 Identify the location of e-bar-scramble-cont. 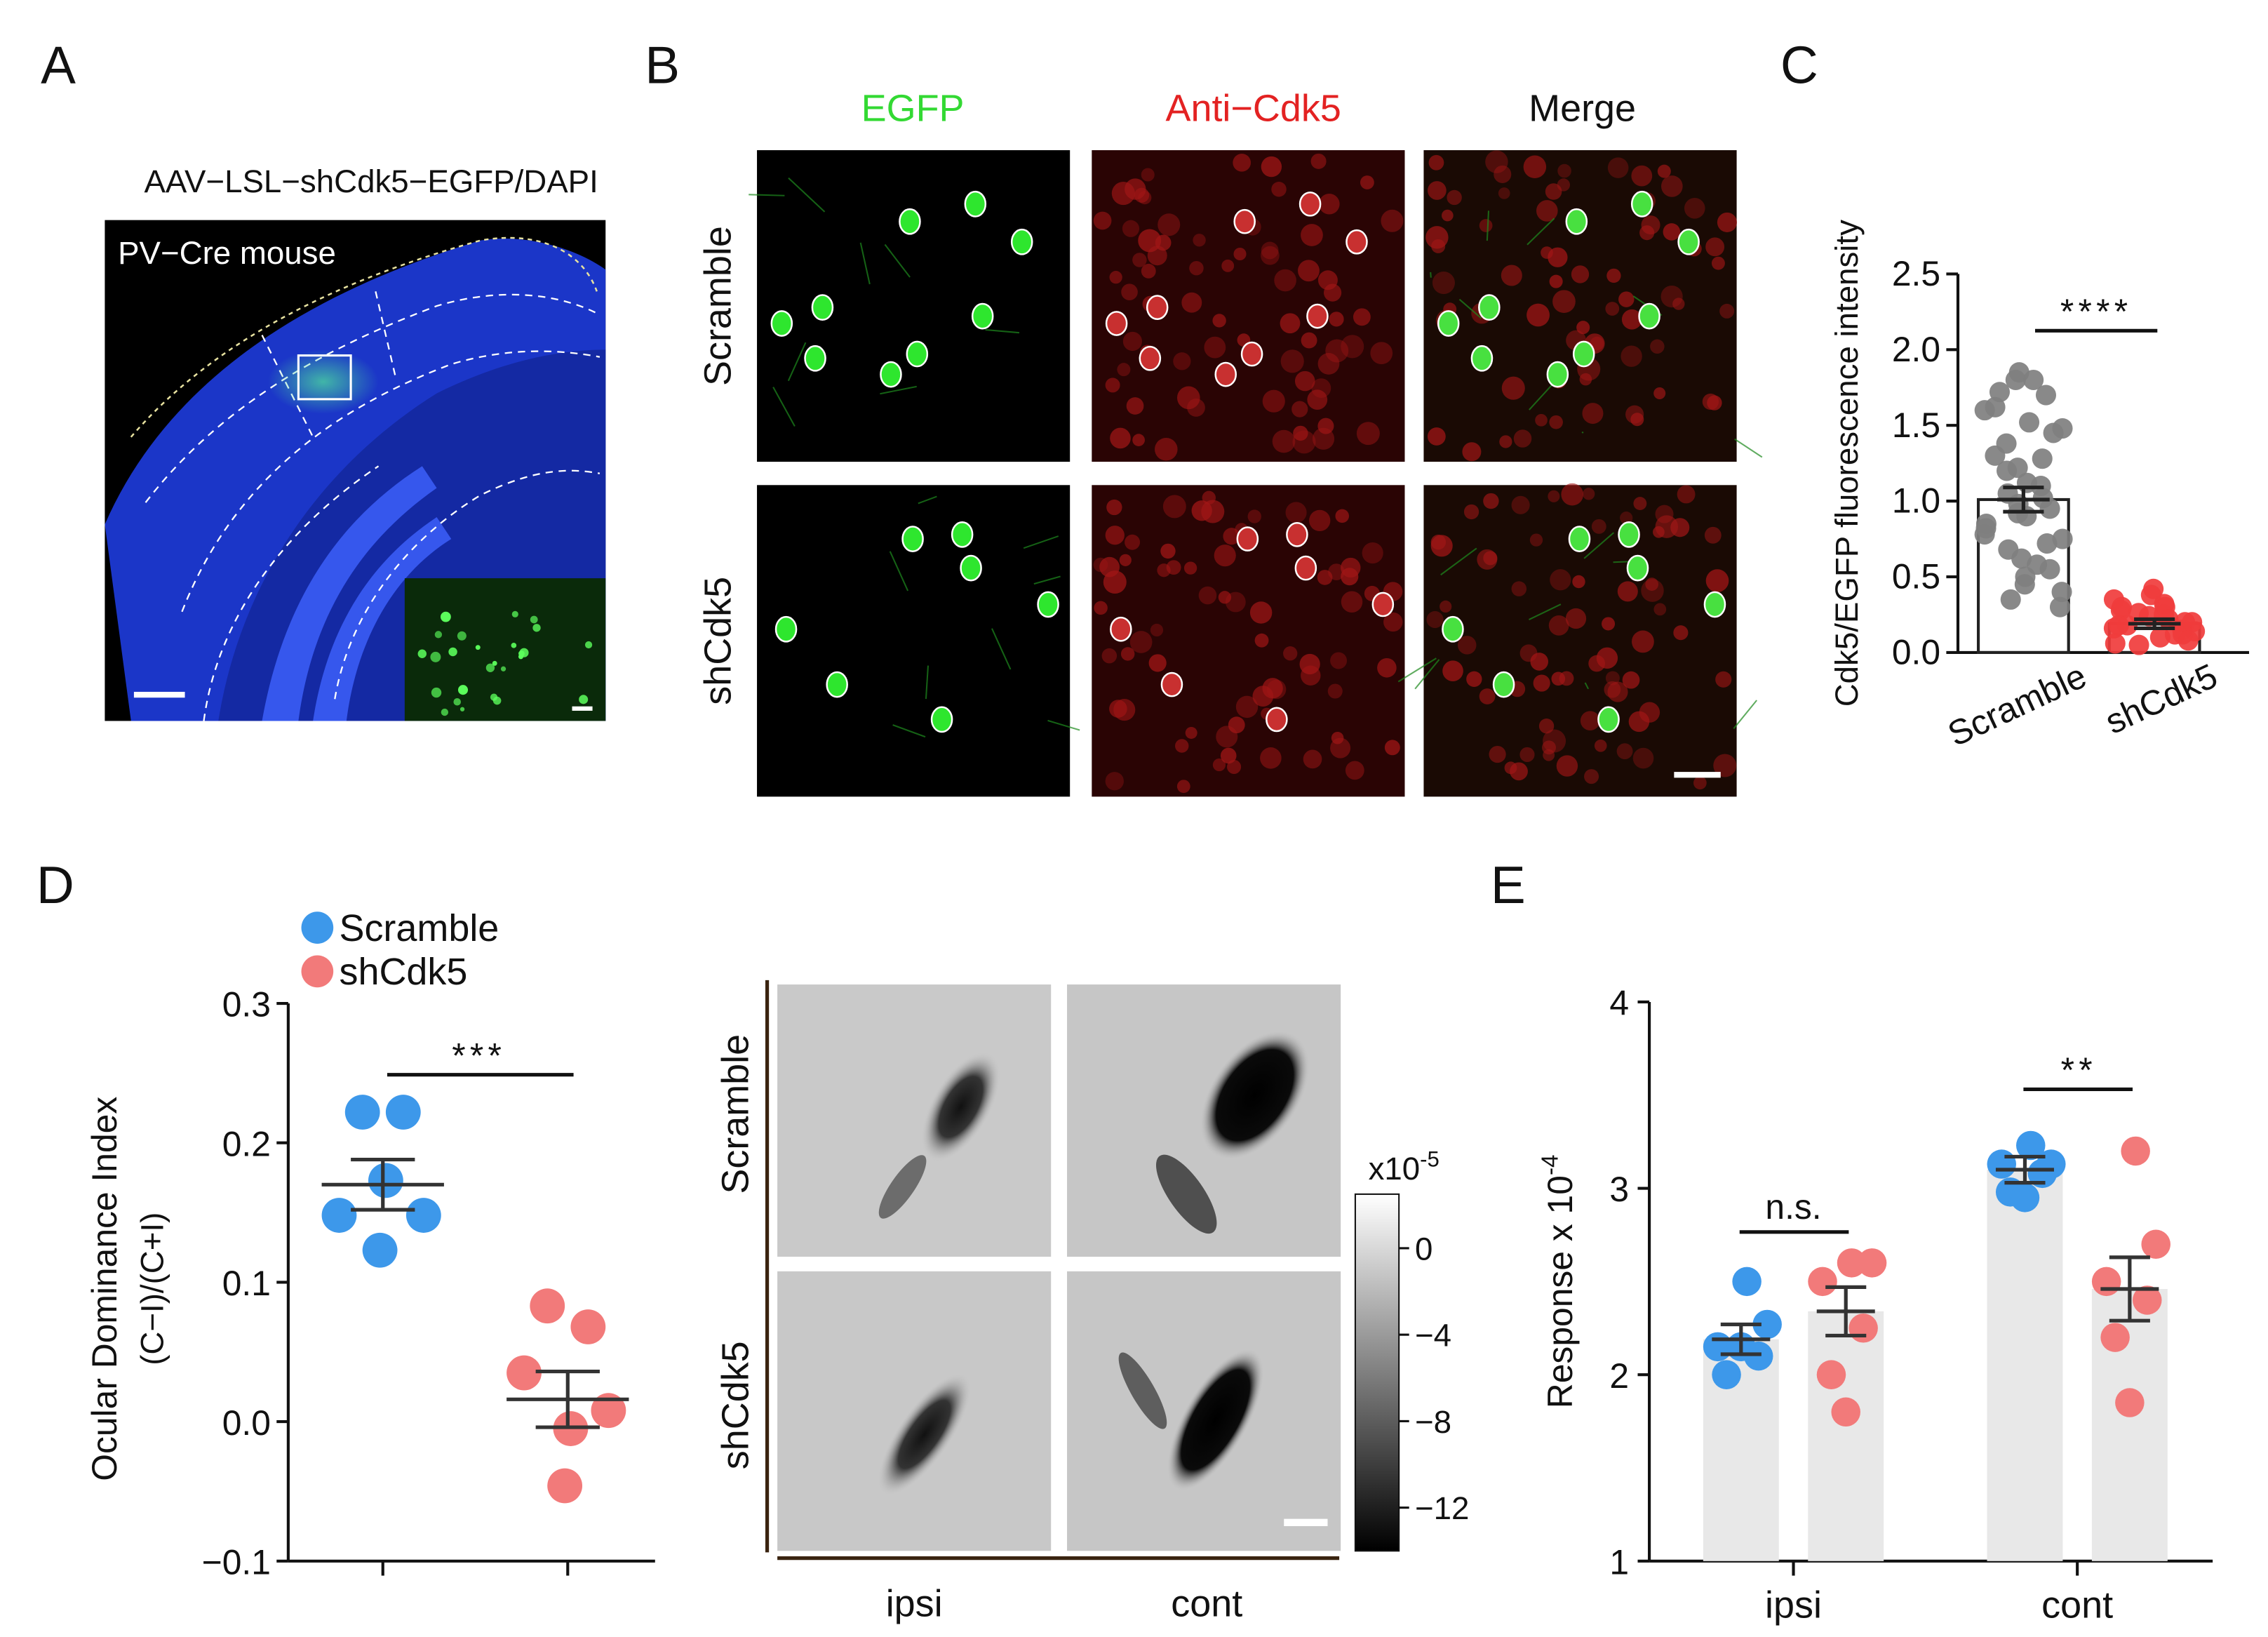
(2025, 1366).